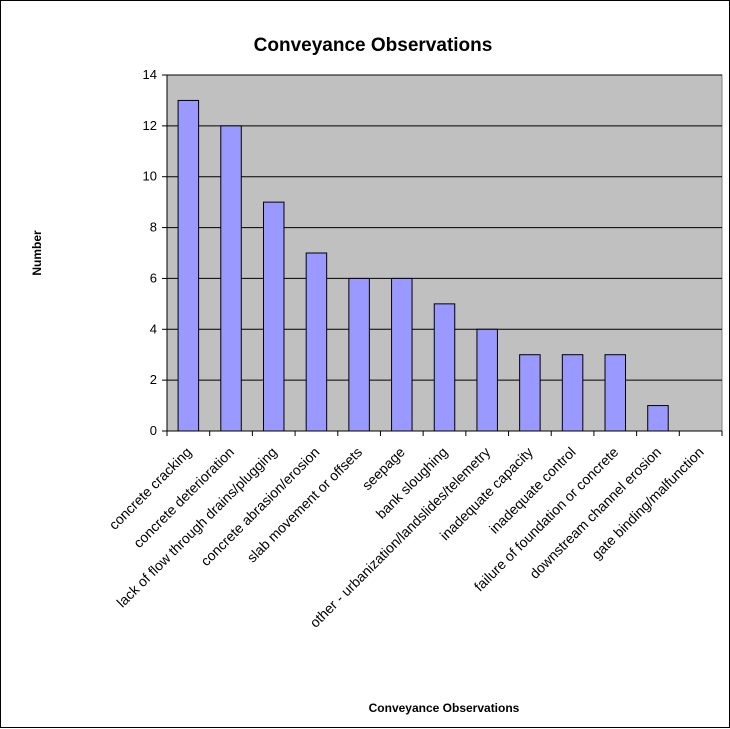 This screenshot has height=729, width=730. What do you see at coordinates (153, 430) in the screenshot?
I see `y-tick-label: 0` at bounding box center [153, 430].